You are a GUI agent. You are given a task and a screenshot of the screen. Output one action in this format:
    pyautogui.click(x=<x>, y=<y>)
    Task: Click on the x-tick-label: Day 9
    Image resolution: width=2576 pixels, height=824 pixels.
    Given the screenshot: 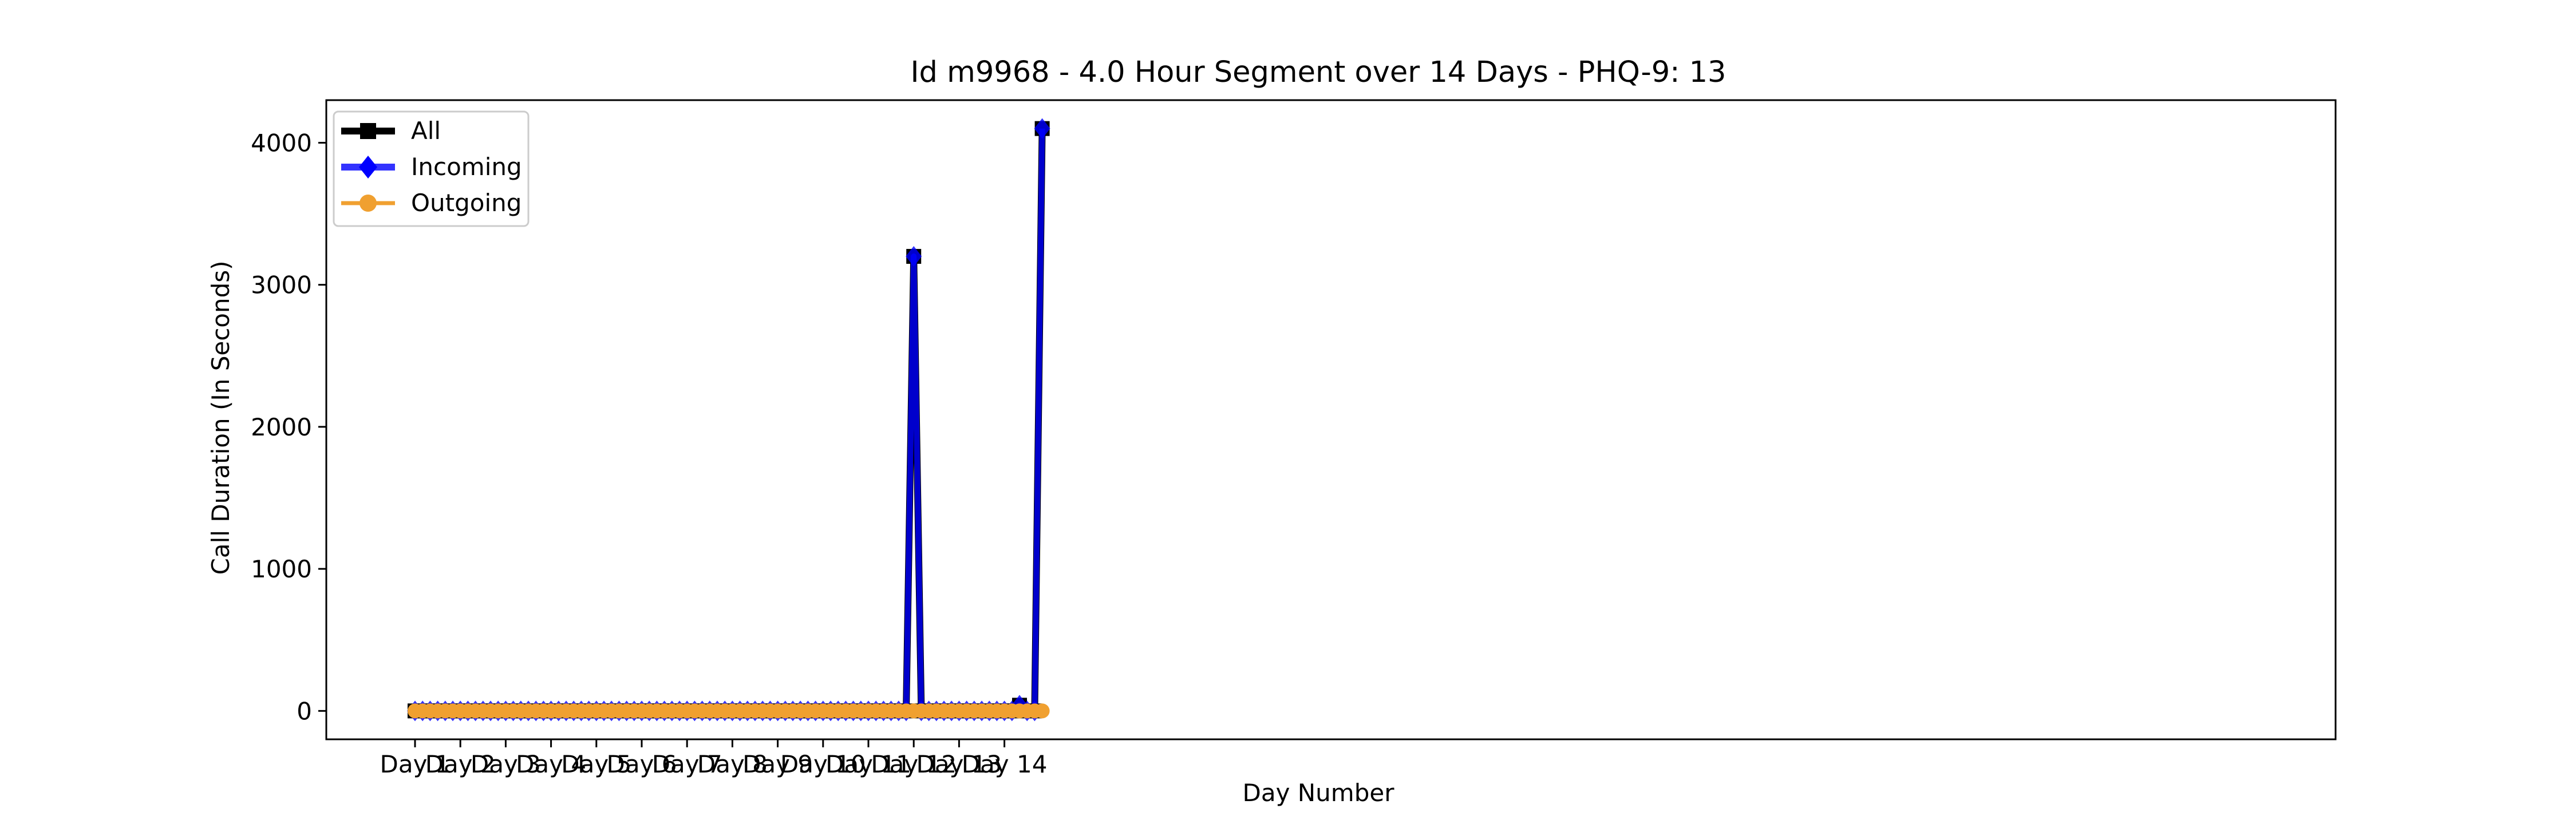 What is the action you would take?
    pyautogui.click(x=777, y=764)
    